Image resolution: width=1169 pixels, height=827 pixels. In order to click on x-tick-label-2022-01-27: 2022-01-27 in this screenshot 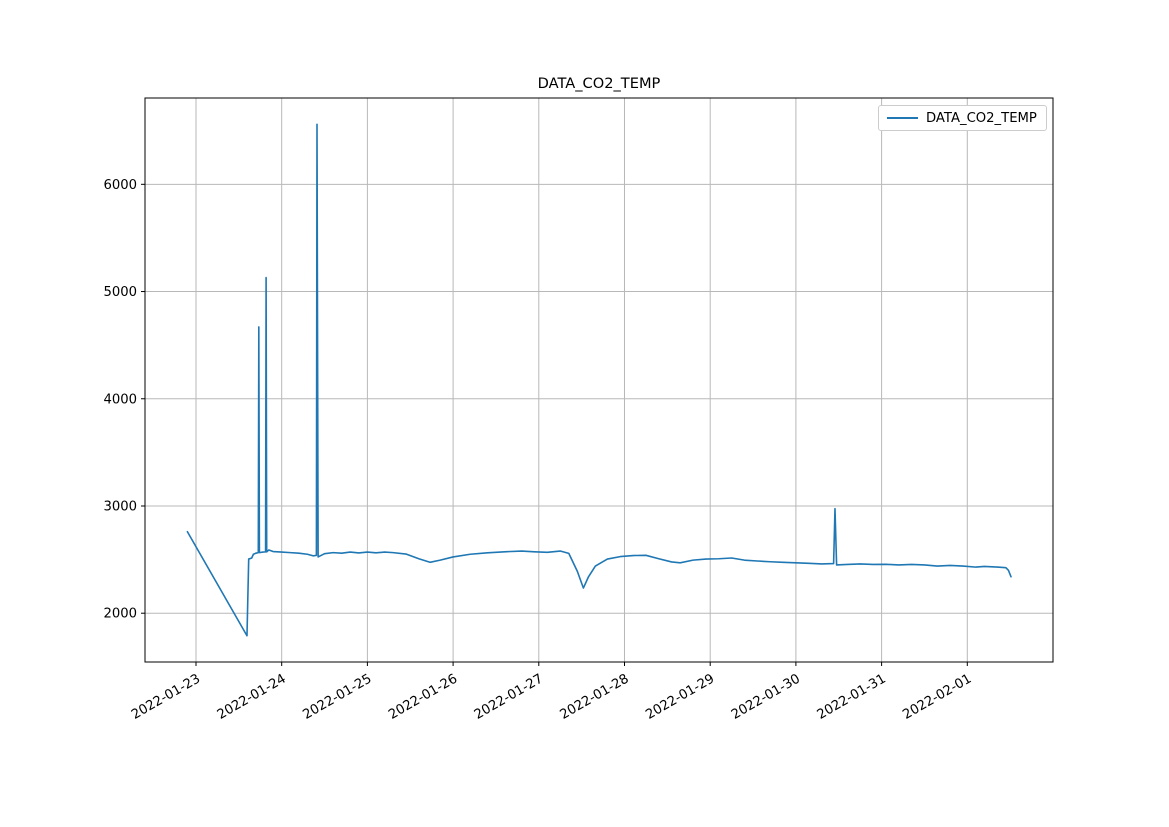, I will do `click(509, 696)`.